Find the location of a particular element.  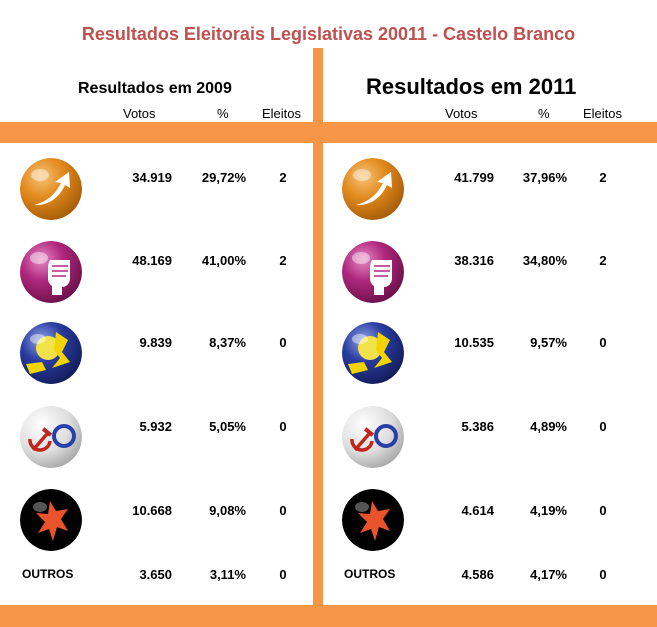

pct-value: 3,11% is located at coordinates (227, 574).